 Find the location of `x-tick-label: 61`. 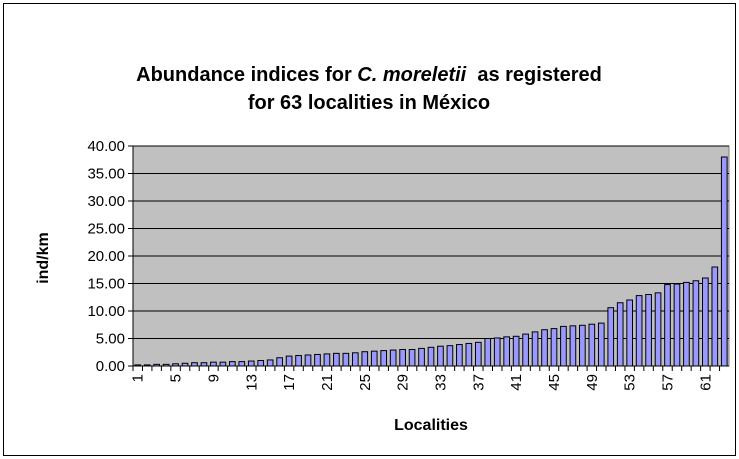

x-tick-label: 61 is located at coordinates (705, 382).